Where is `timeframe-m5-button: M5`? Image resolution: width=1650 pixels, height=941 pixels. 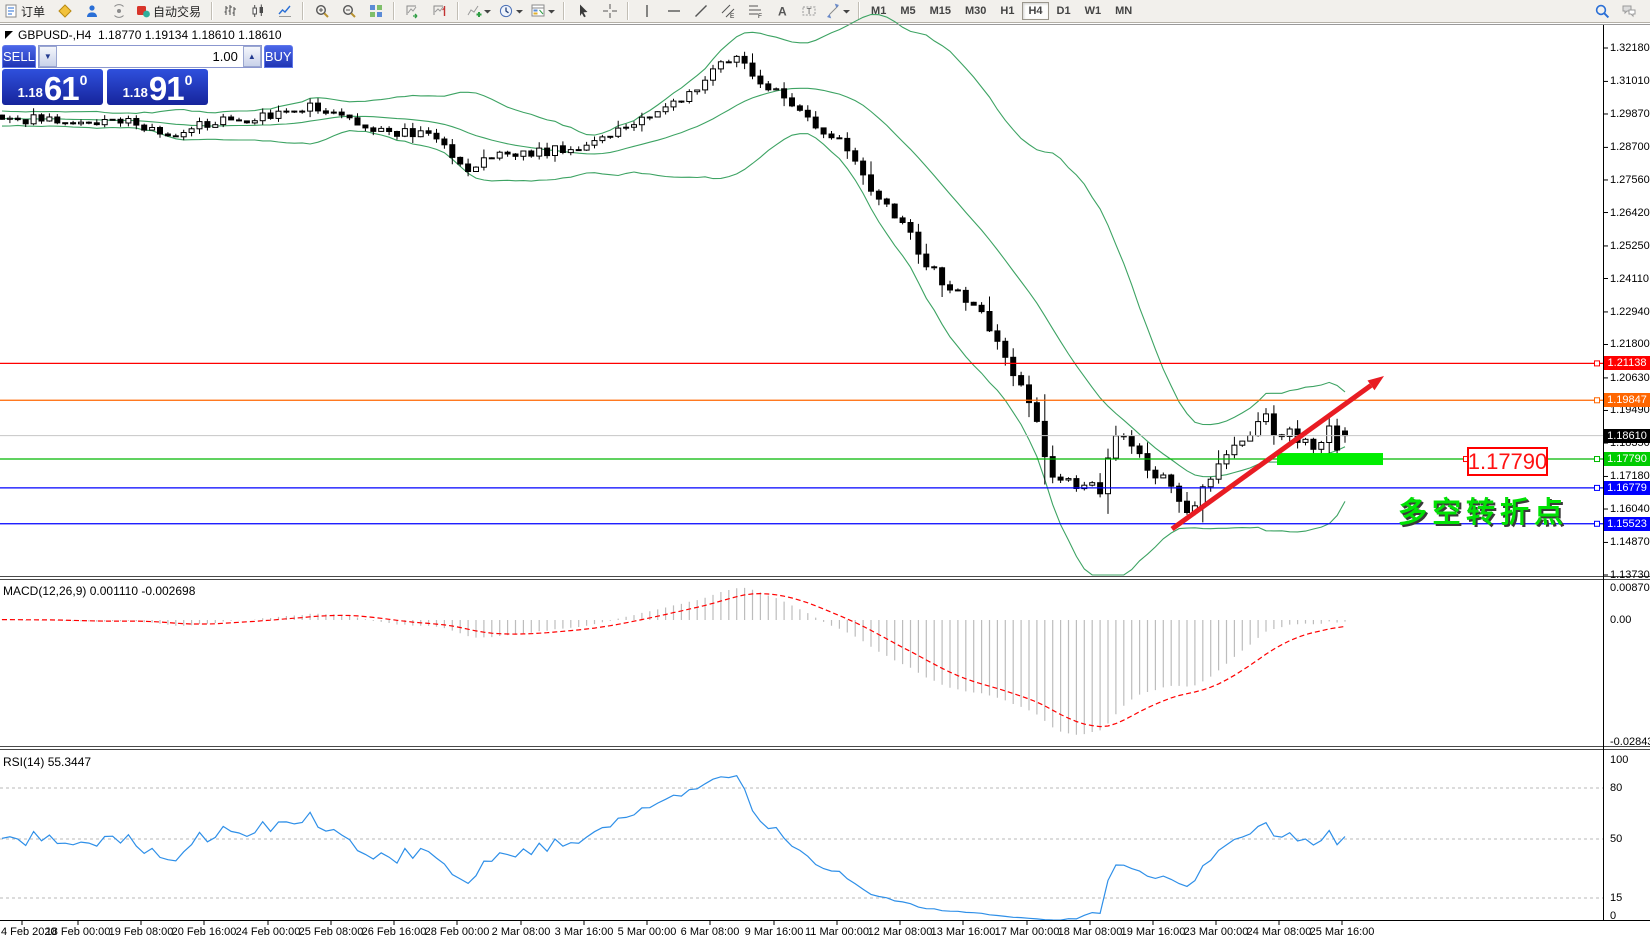 timeframe-m5-button: M5 is located at coordinates (908, 11).